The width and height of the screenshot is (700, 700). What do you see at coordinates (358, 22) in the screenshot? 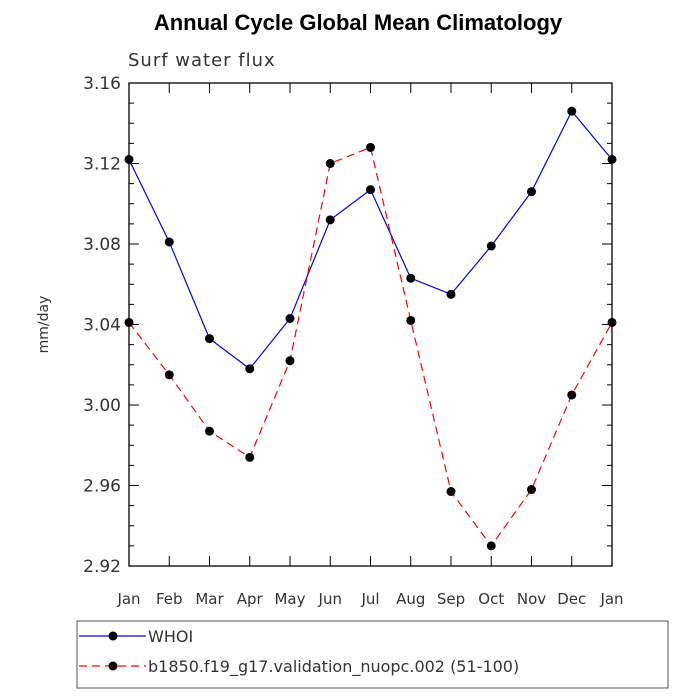
I see `chart-title: Annual Cycle Global Mean Climatology` at bounding box center [358, 22].